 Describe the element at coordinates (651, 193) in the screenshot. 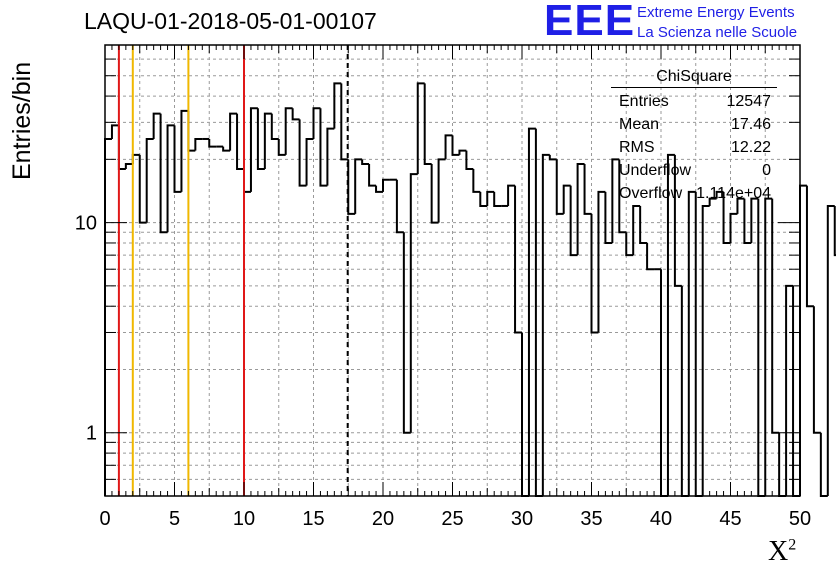

I see `stats-label: Overflow` at that location.